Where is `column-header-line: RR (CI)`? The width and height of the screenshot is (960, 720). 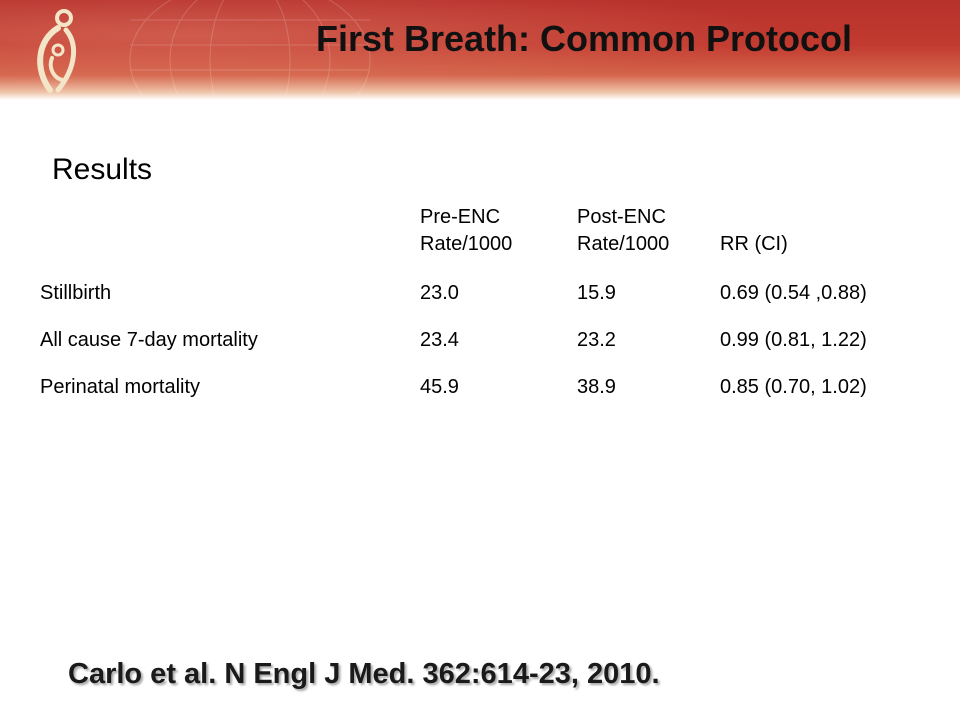 column-header-line: RR (CI) is located at coordinates (754, 244).